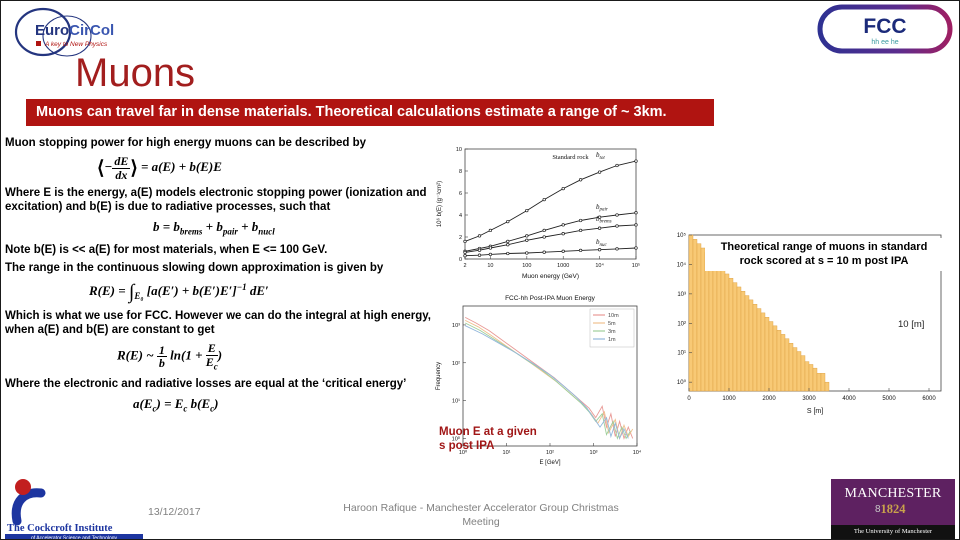 Image resolution: width=960 pixels, height=540 pixels. Describe the element at coordinates (191, 291) in the screenshot. I see `eq-bracket: [a(E′) + b(E′)E′]` at that location.